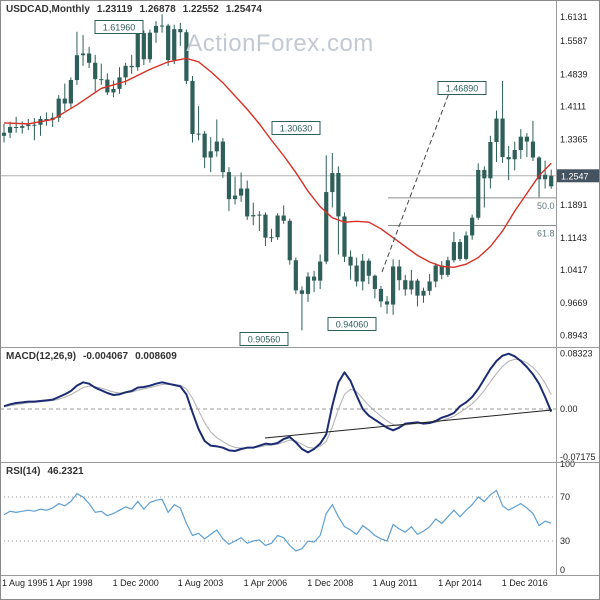 Image resolution: width=600 pixels, height=600 pixels. I want to click on price-axis-label: 0.9669, so click(574, 303).